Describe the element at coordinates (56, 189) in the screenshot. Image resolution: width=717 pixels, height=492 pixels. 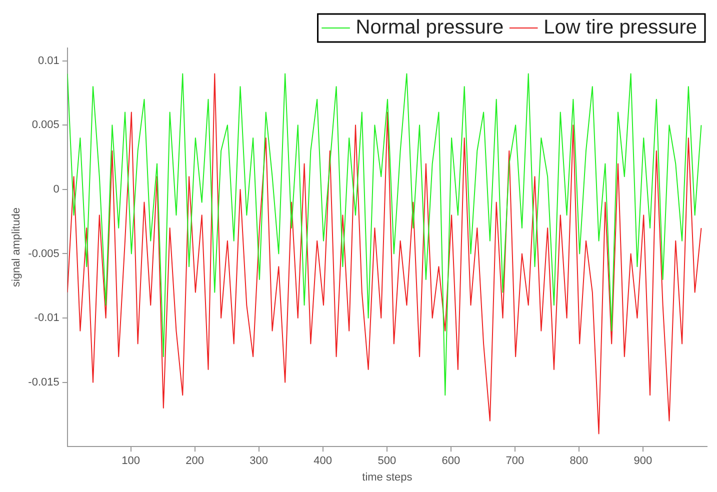
I see `y-tick-label: 0` at that location.